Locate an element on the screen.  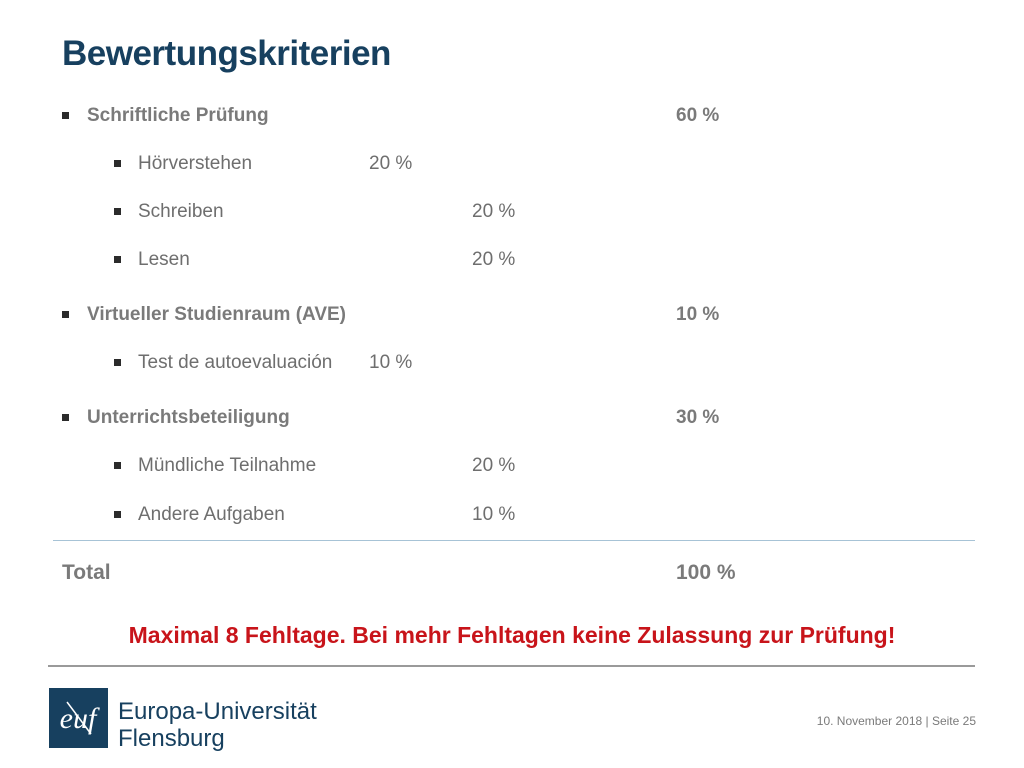
sub-criterion-row: Hörverstehen 20 % is located at coordinates (512, 166).